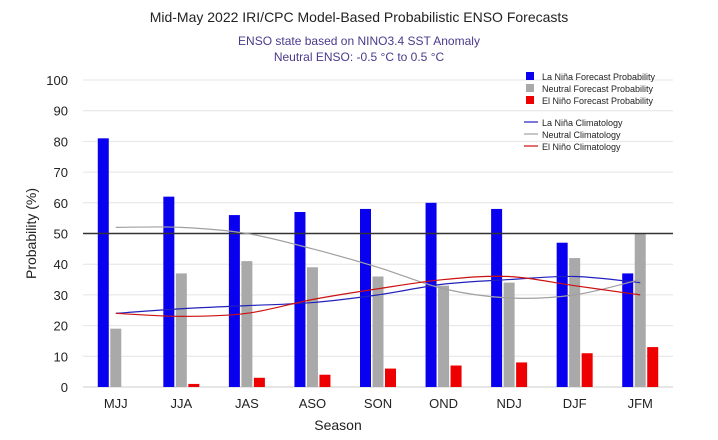 Image resolution: width=718 pixels, height=440 pixels. I want to click on y-tick-label: 70, so click(61, 172).